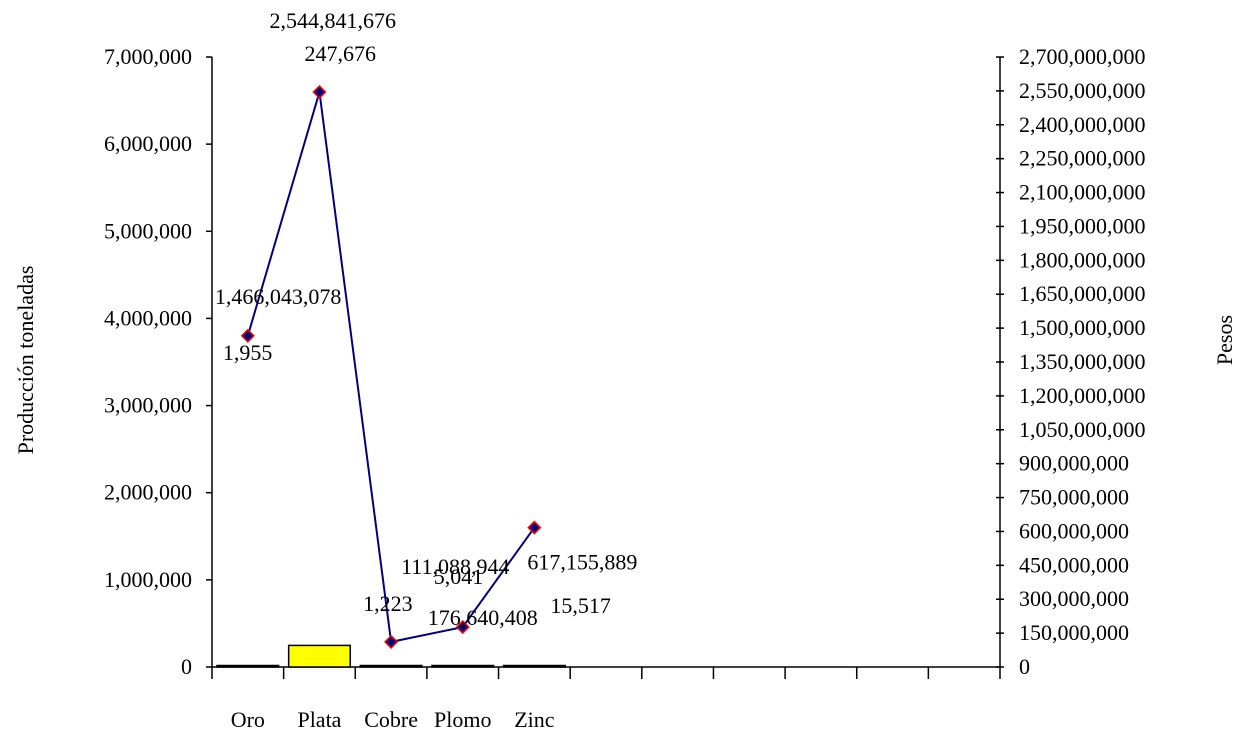 The height and width of the screenshot is (732, 1245). Describe the element at coordinates (248, 719) in the screenshot. I see `category-label: Oro` at that location.